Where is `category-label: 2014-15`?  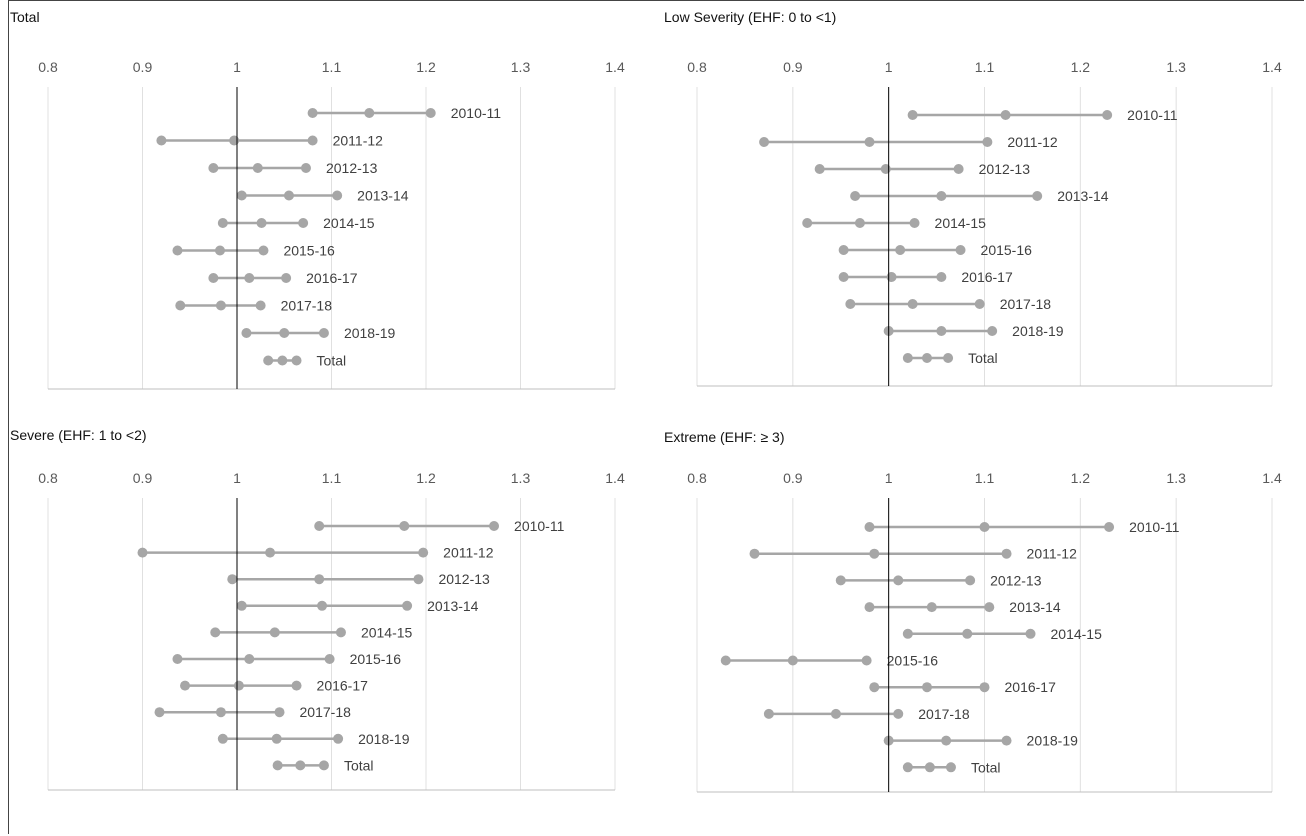 category-label: 2014-15 is located at coordinates (349, 223).